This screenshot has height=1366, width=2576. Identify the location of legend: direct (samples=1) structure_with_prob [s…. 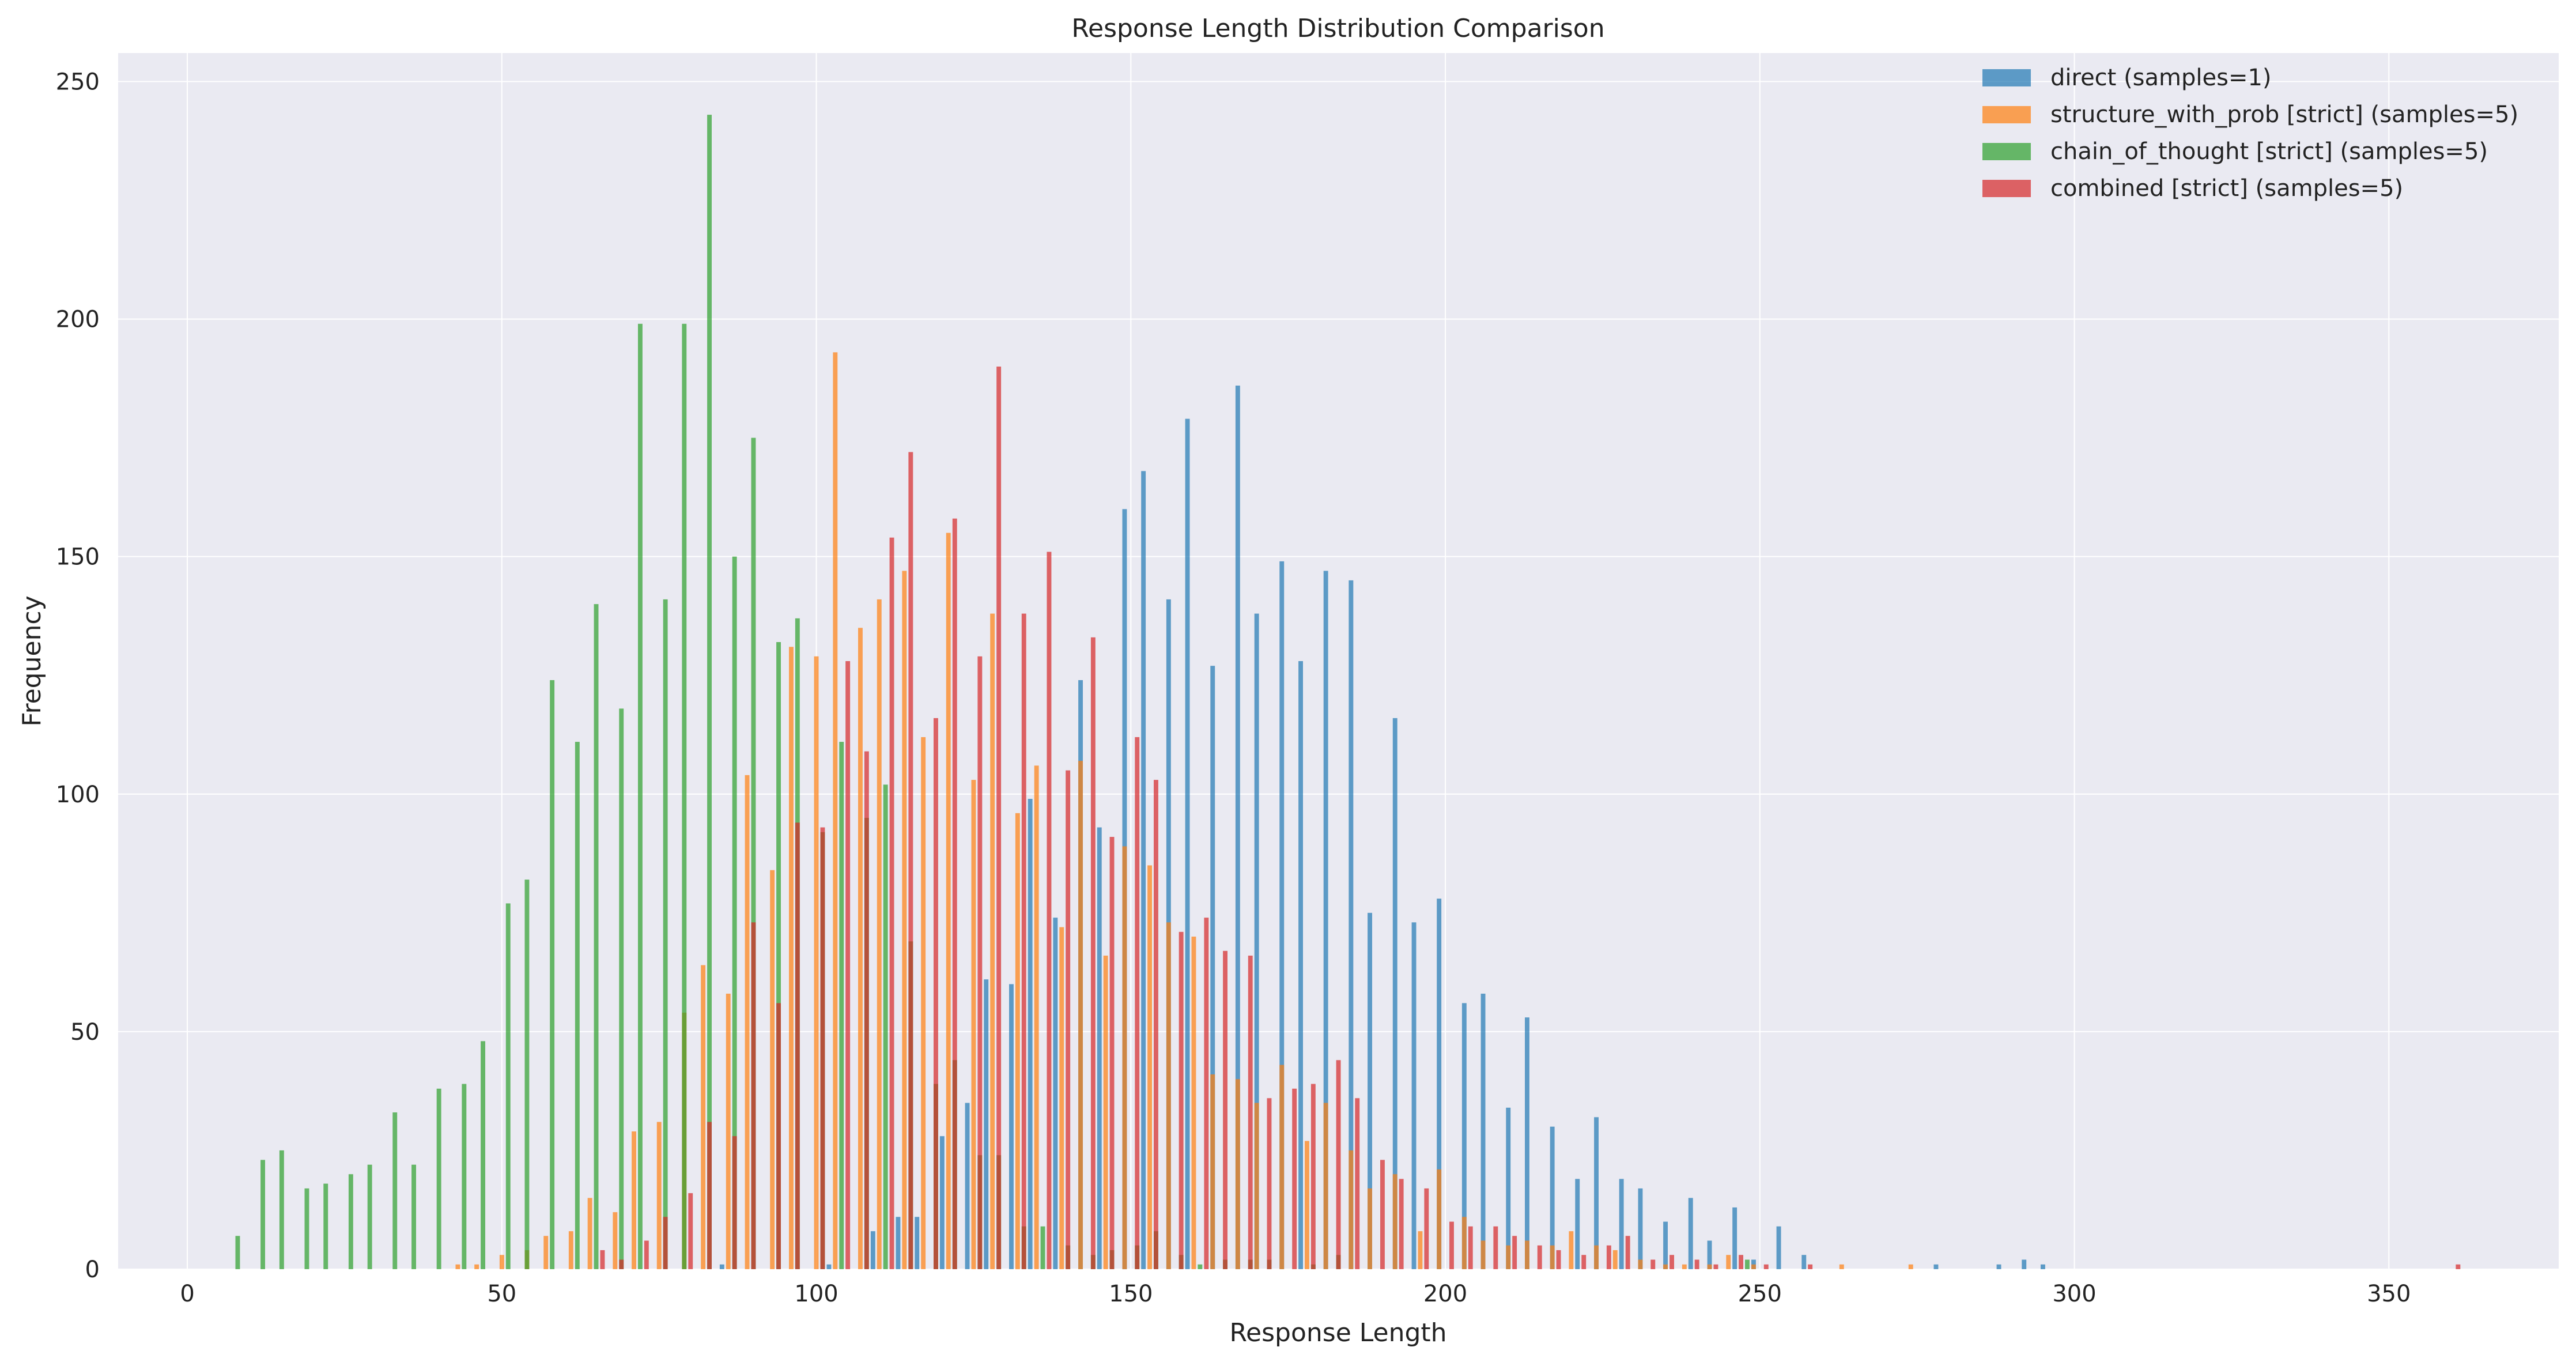
(2250, 133).